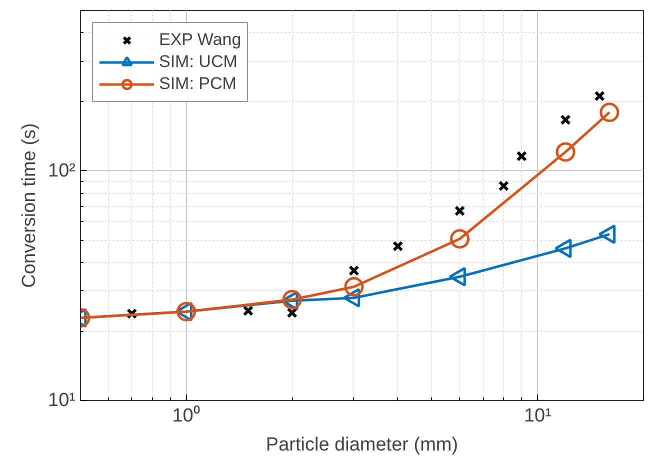  What do you see at coordinates (29, 205) in the screenshot?
I see `y-axis-title: Conversion time (s)` at bounding box center [29, 205].